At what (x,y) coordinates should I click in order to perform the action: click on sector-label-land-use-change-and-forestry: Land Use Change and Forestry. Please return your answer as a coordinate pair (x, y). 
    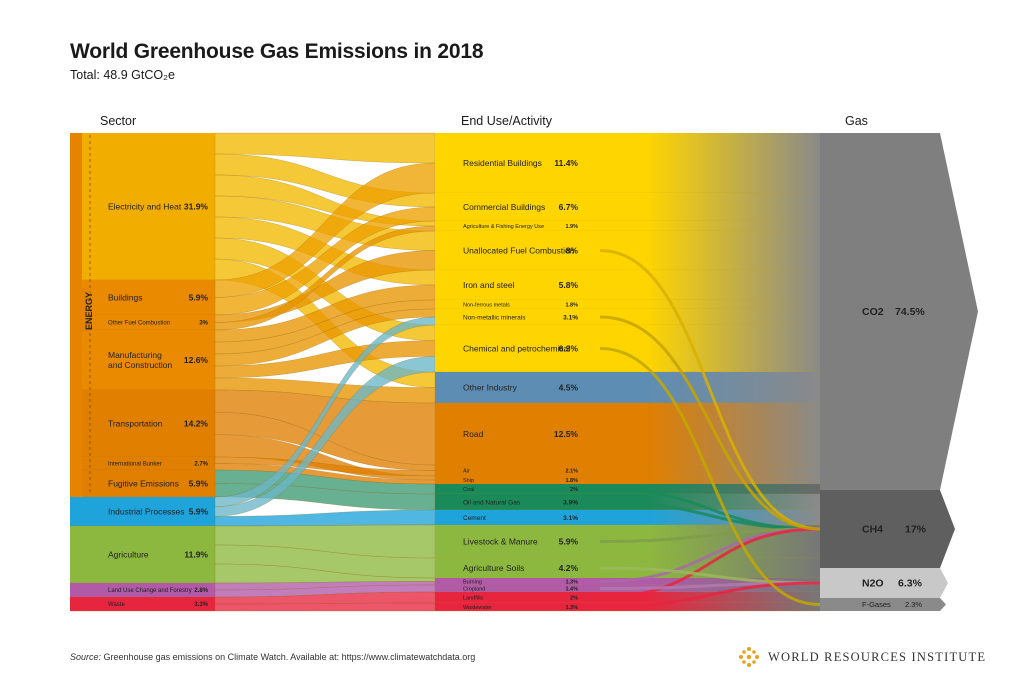
    Looking at the image, I should click on (150, 591).